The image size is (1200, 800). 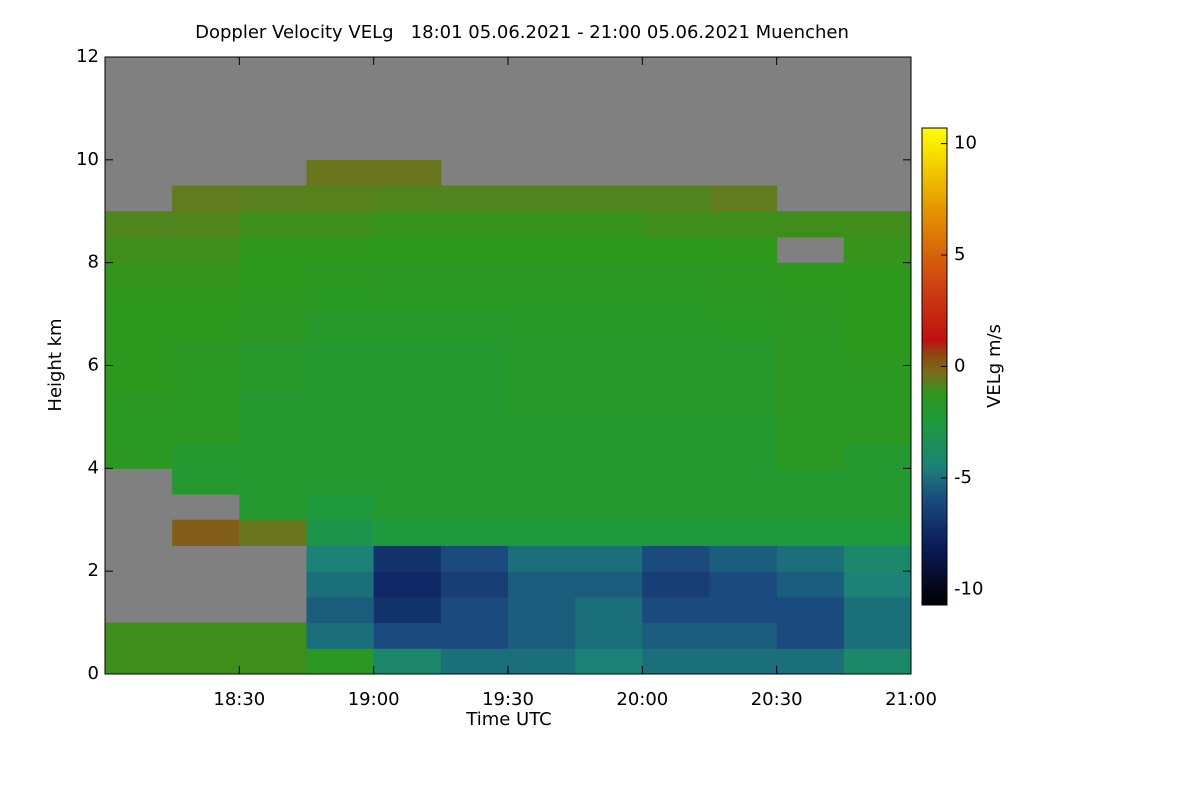 What do you see at coordinates (968, 588) in the screenshot?
I see `colorbar-tick-label: -10` at bounding box center [968, 588].